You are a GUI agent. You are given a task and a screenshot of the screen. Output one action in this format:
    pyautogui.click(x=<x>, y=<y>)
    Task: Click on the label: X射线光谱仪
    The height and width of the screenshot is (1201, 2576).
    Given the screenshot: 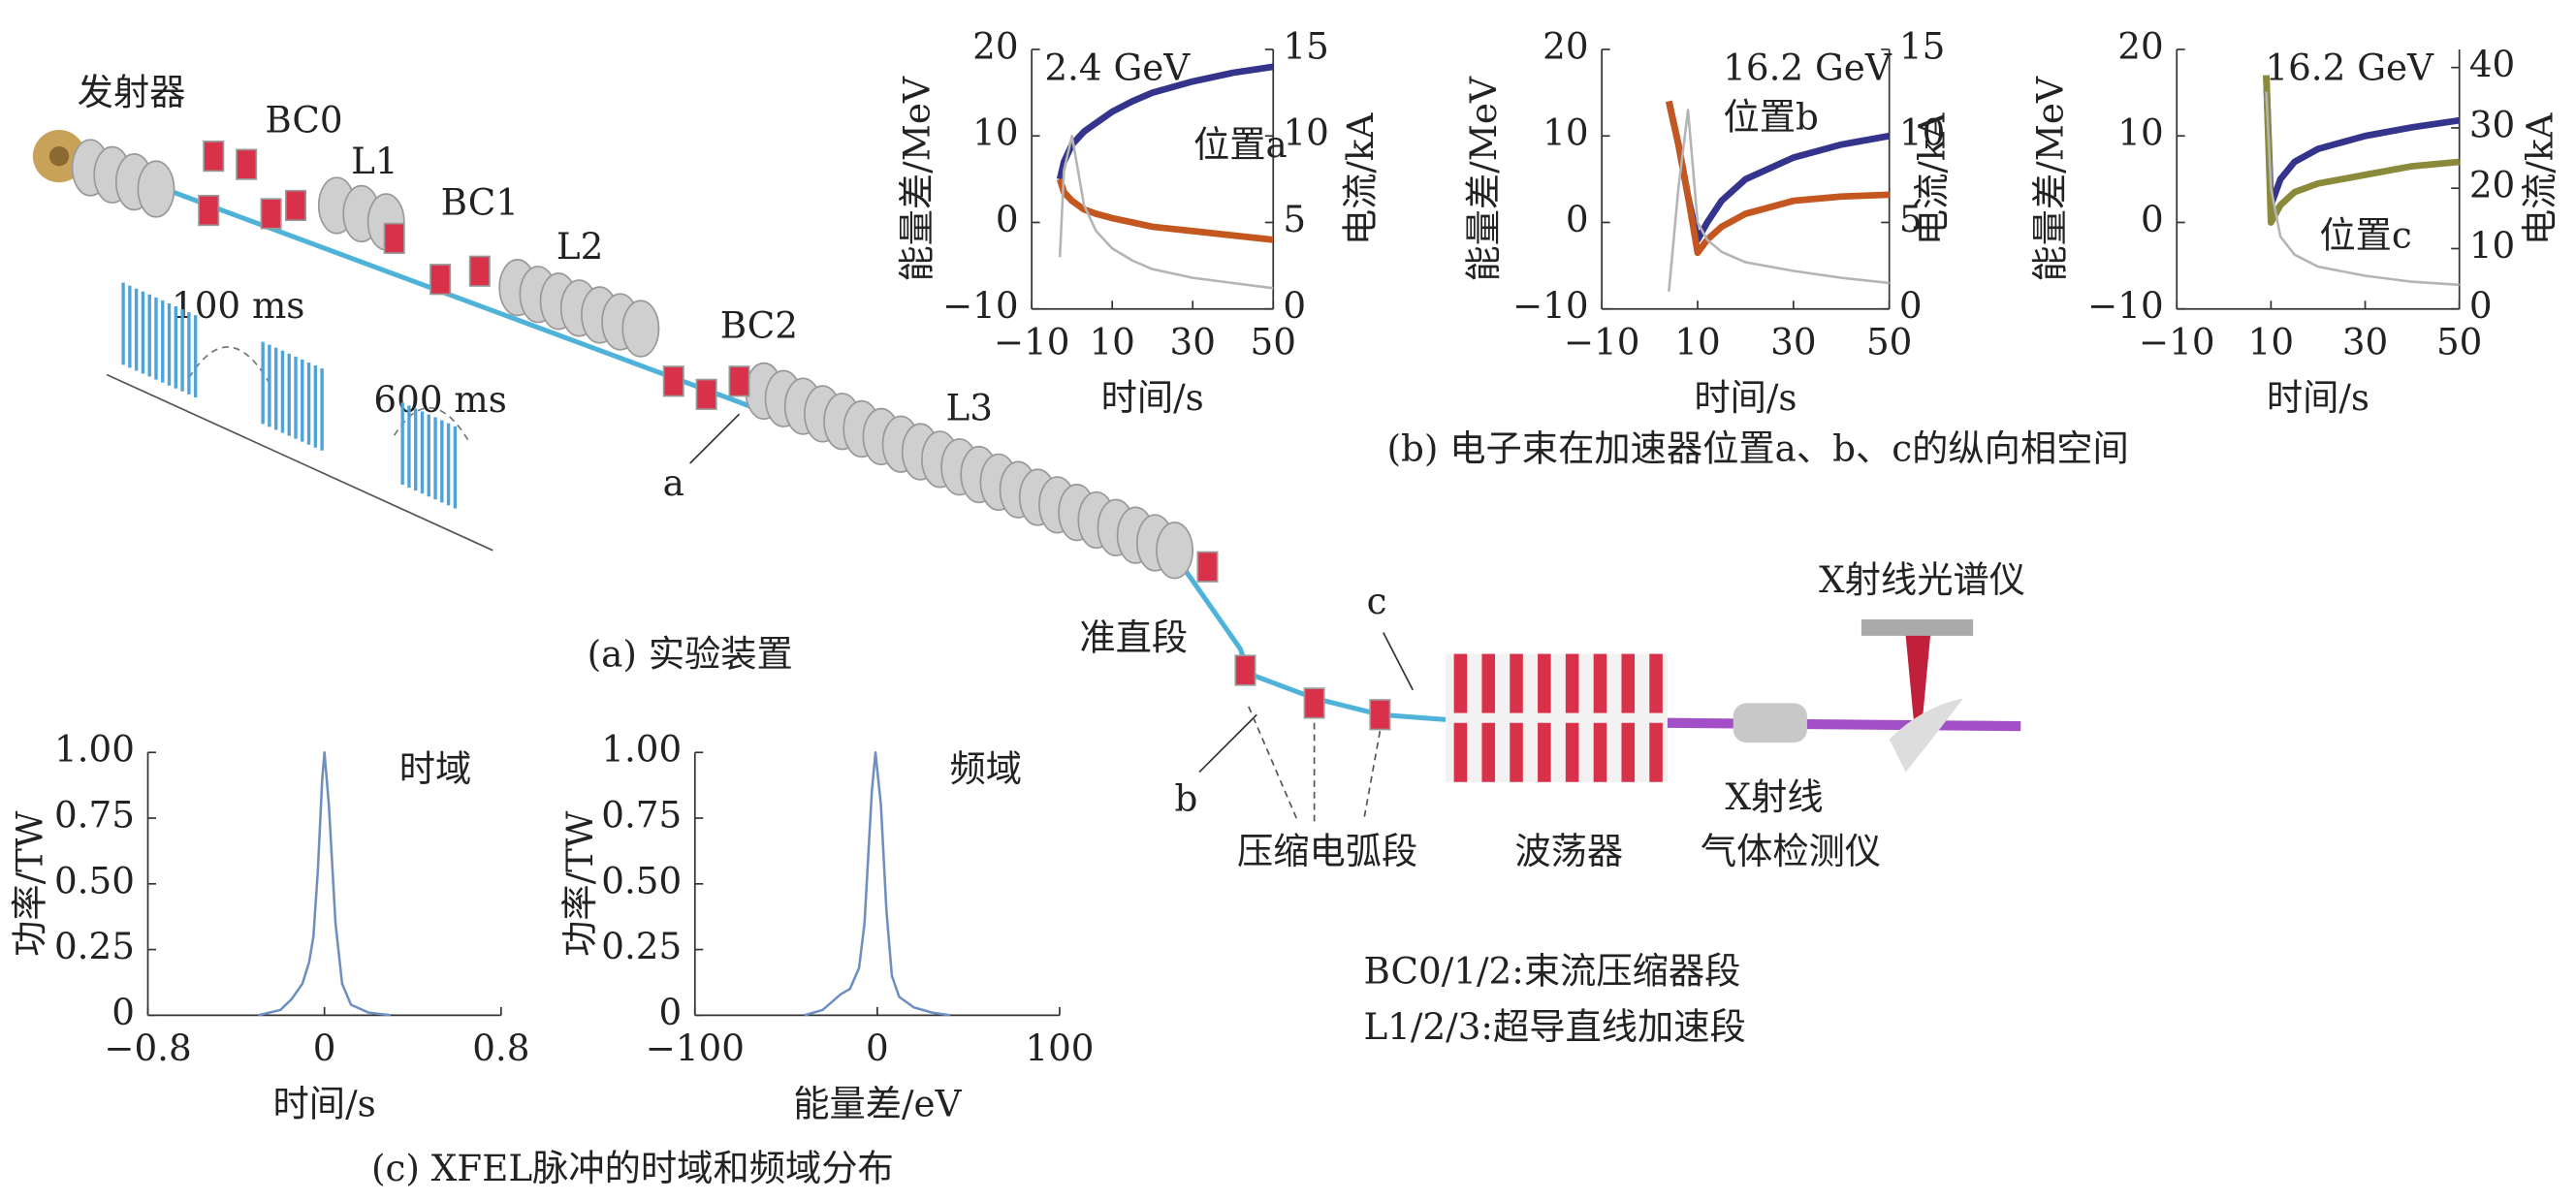 What is the action you would take?
    pyautogui.click(x=1922, y=579)
    